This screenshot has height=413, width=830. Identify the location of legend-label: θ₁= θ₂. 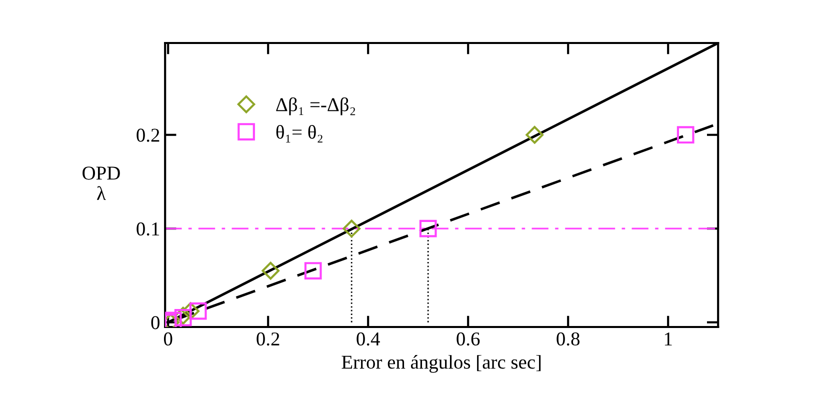
(299, 133).